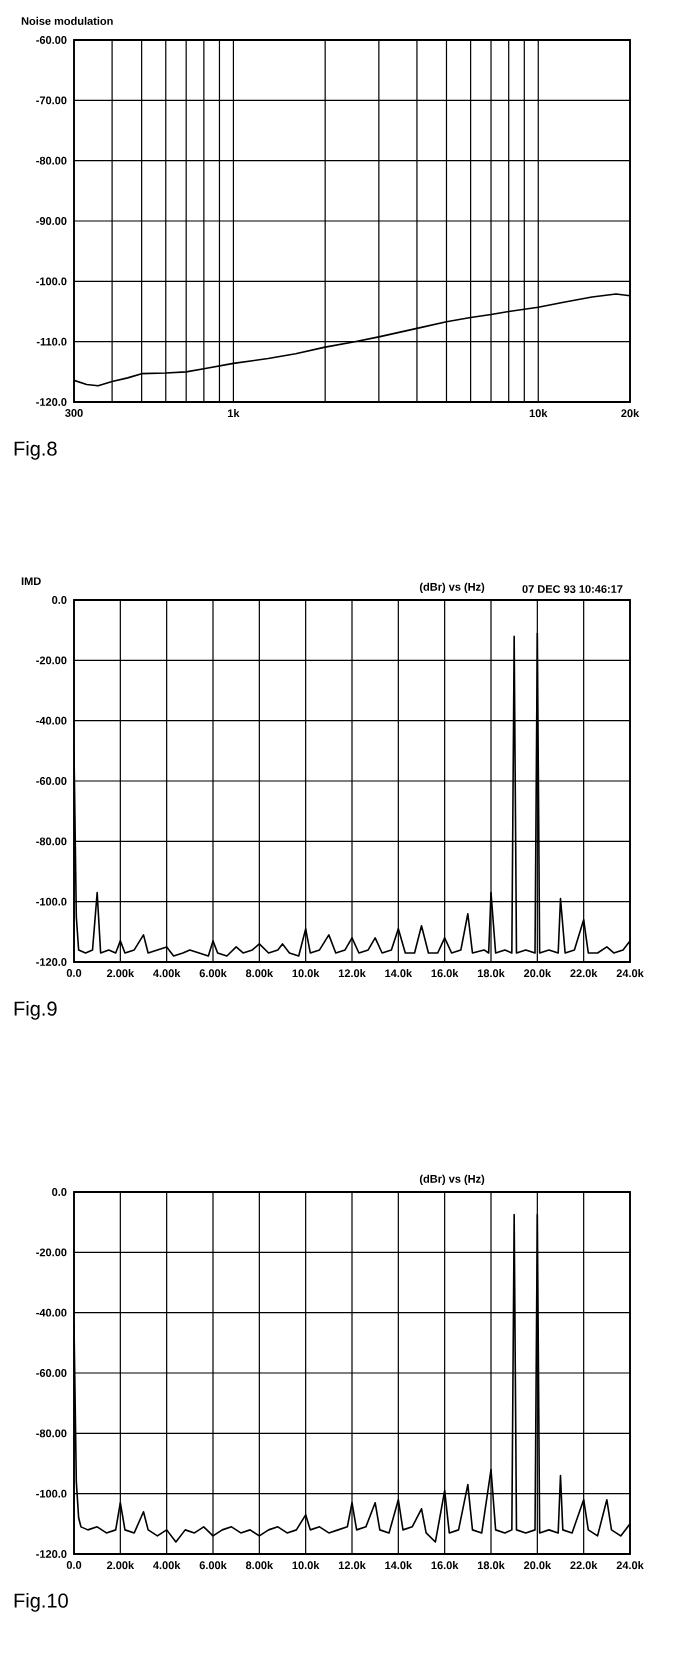 The height and width of the screenshot is (1676, 676). What do you see at coordinates (35, 1010) in the screenshot?
I see `caption: Fig.9` at bounding box center [35, 1010].